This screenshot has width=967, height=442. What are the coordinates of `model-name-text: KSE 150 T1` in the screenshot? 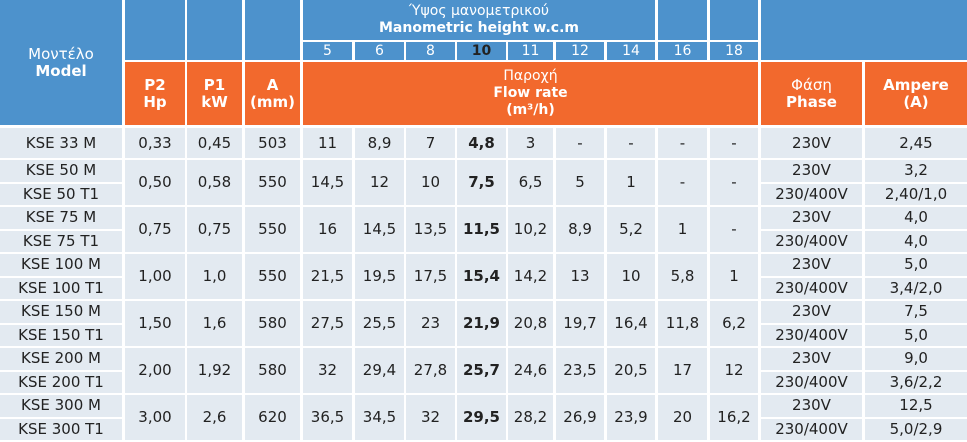 It's located at (61, 334).